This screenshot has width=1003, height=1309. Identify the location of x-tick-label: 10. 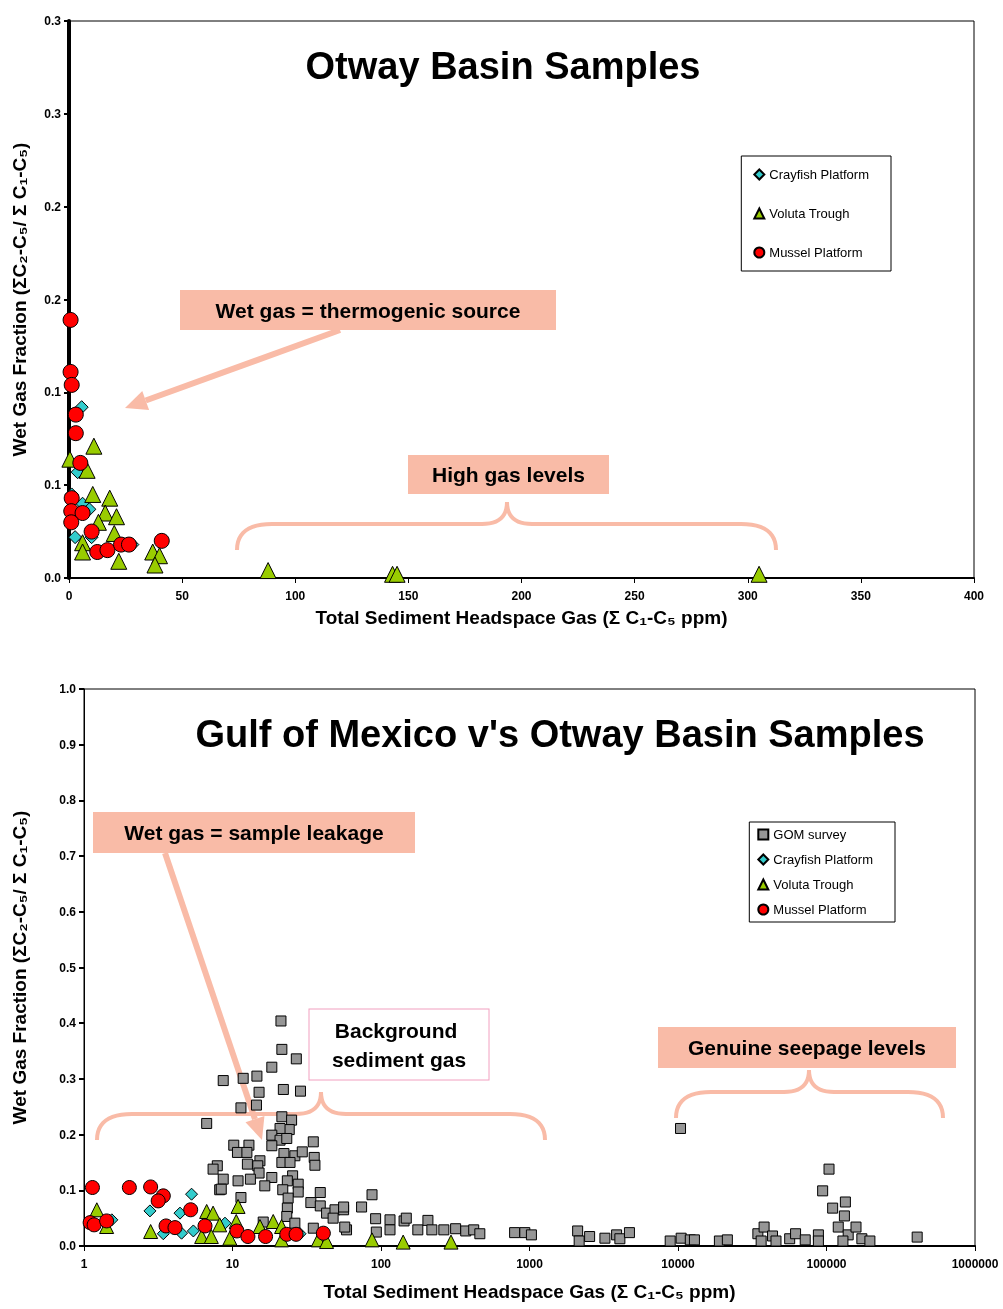
(232, 1264).